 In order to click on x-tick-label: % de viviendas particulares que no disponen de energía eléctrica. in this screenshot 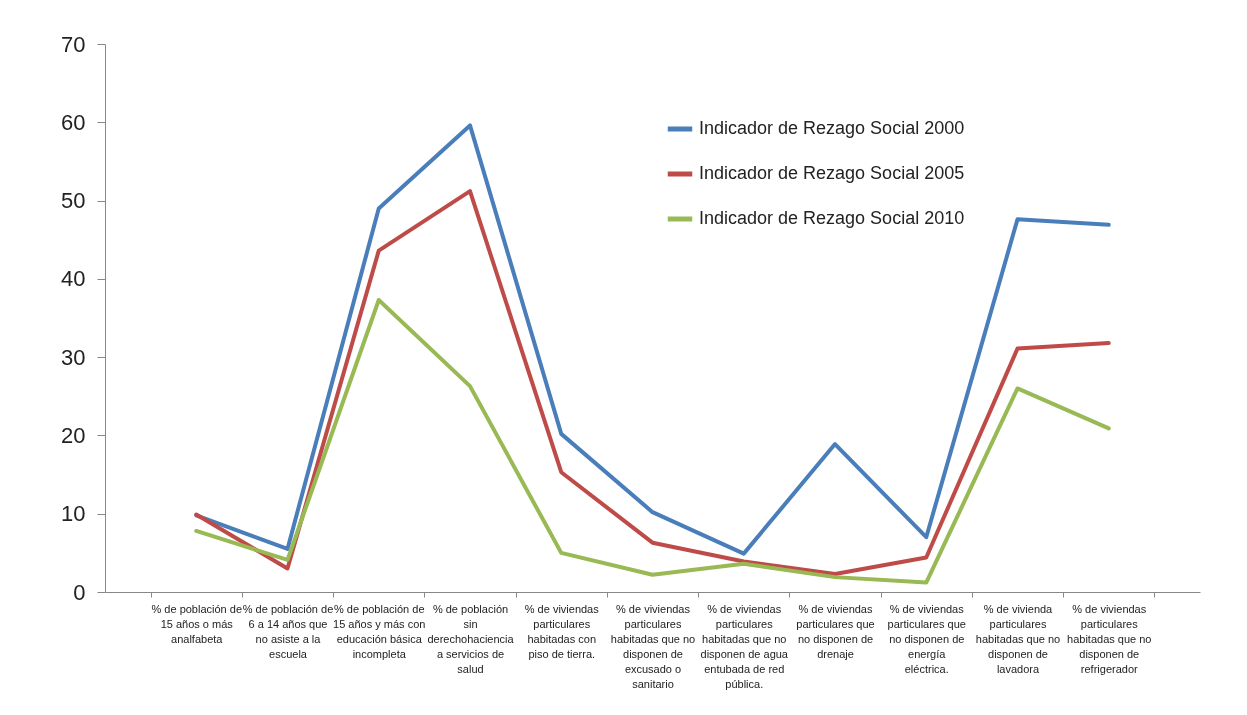, I will do `click(926, 638)`.